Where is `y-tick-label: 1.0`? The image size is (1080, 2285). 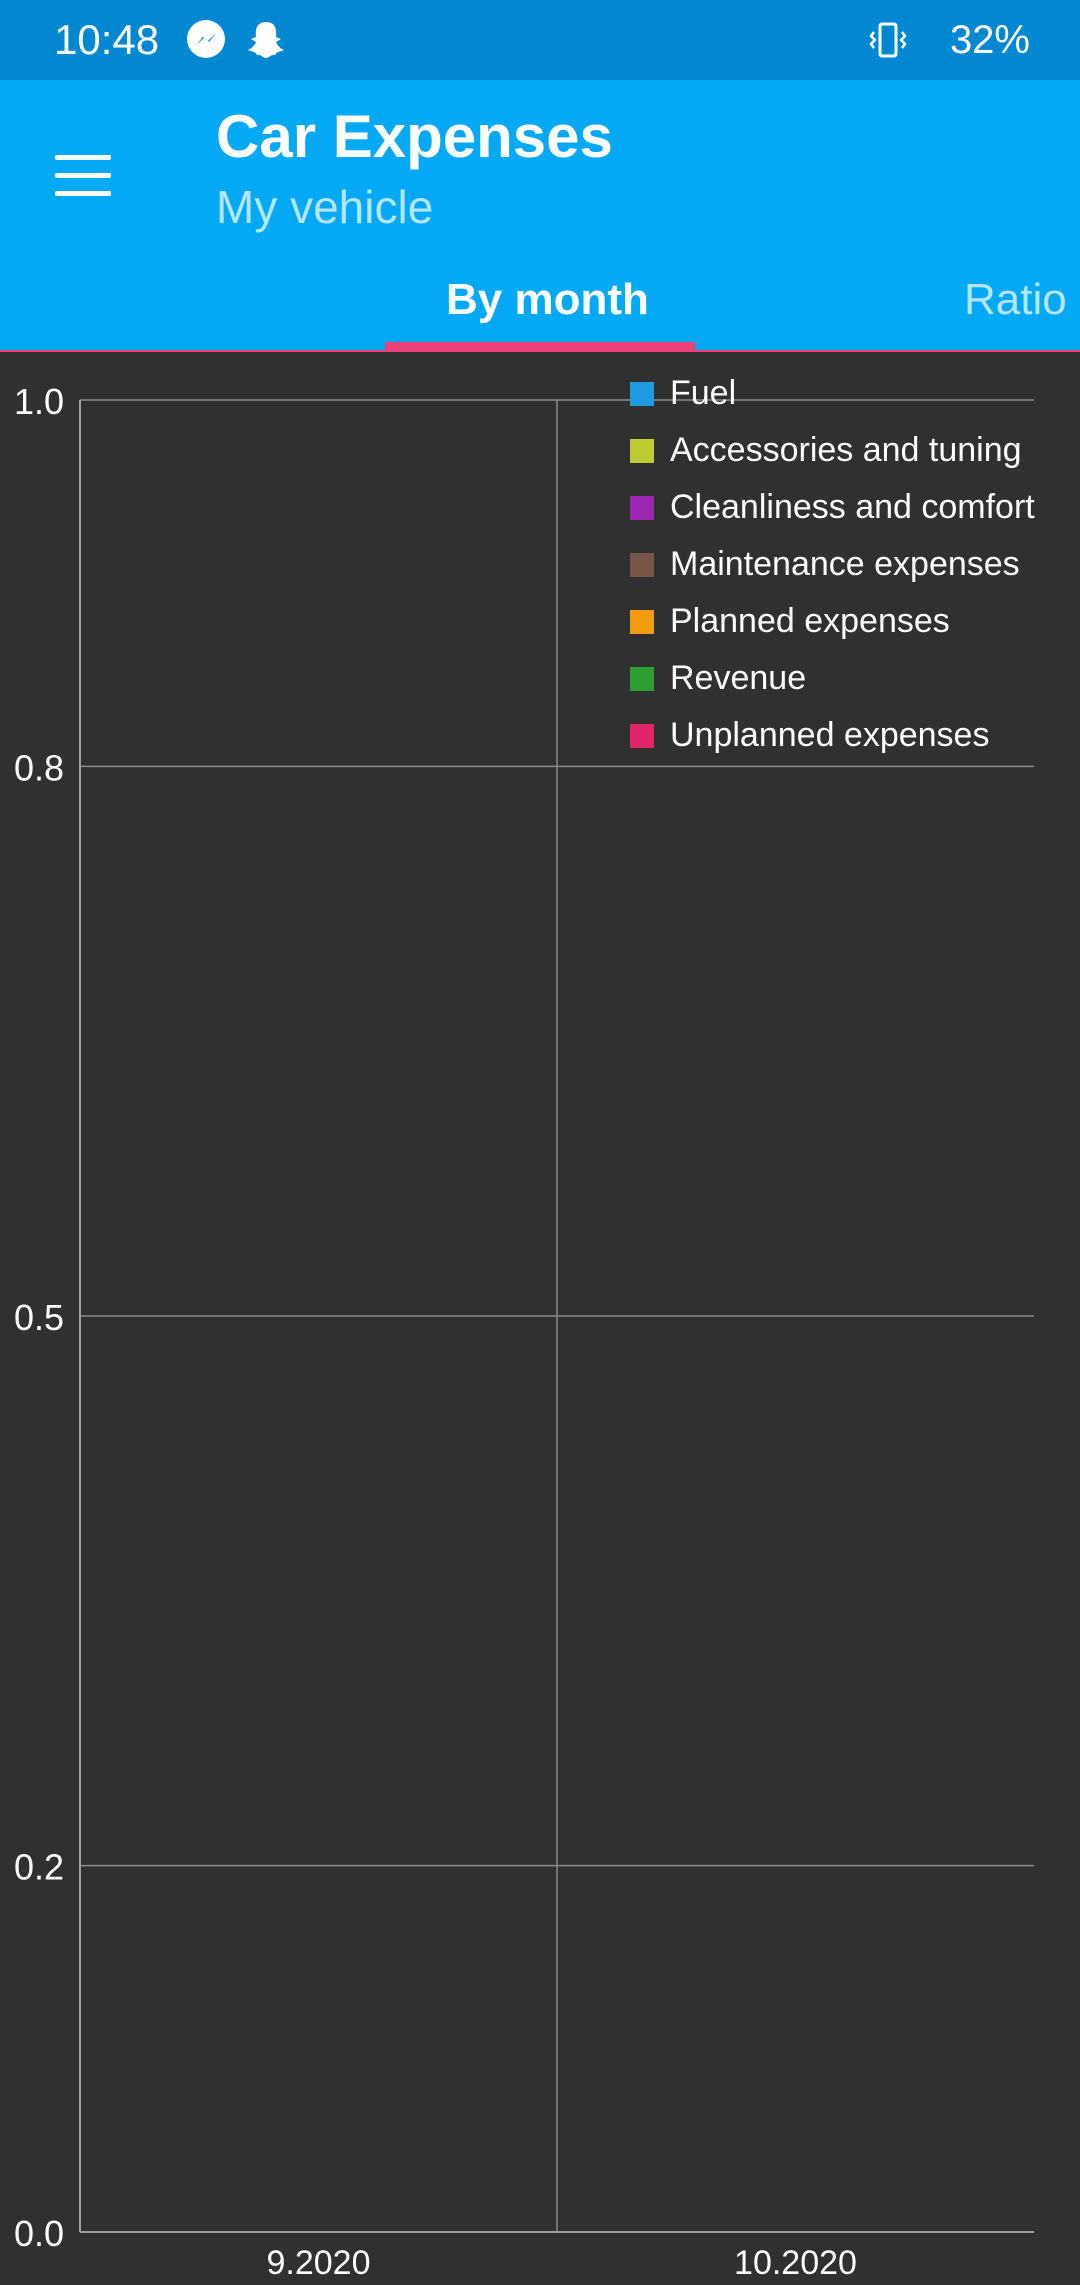 y-tick-label: 1.0 is located at coordinates (39, 401).